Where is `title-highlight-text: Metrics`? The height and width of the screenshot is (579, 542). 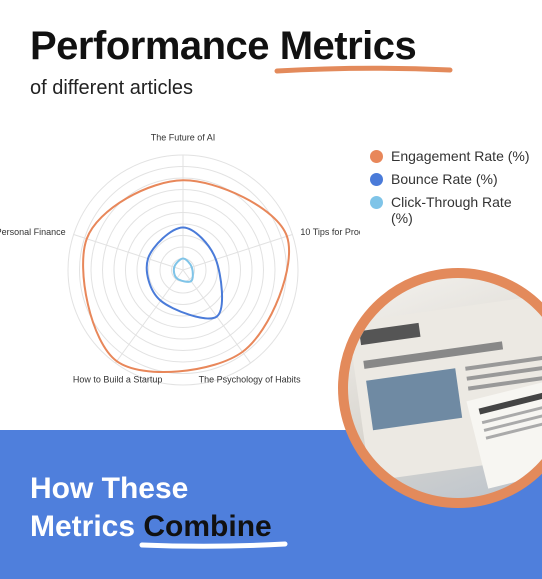
title-highlight-text: Metrics is located at coordinates (348, 46).